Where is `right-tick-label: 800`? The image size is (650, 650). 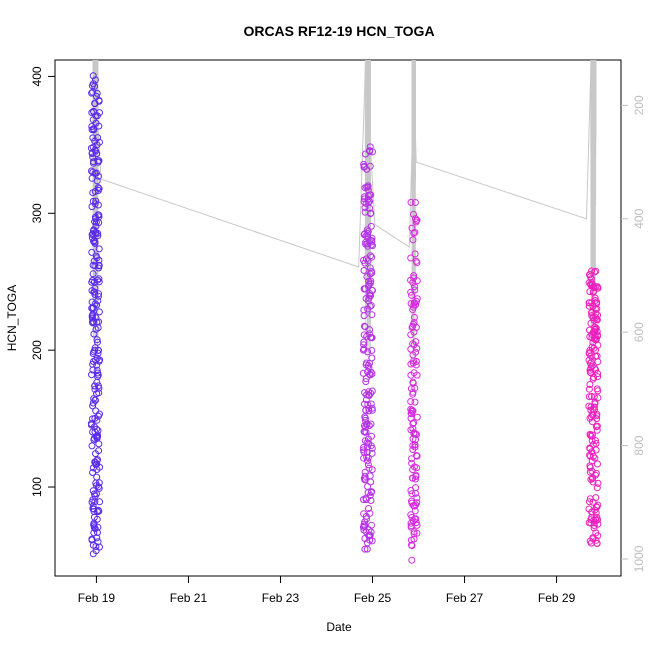
right-tick-label: 800 is located at coordinates (639, 445).